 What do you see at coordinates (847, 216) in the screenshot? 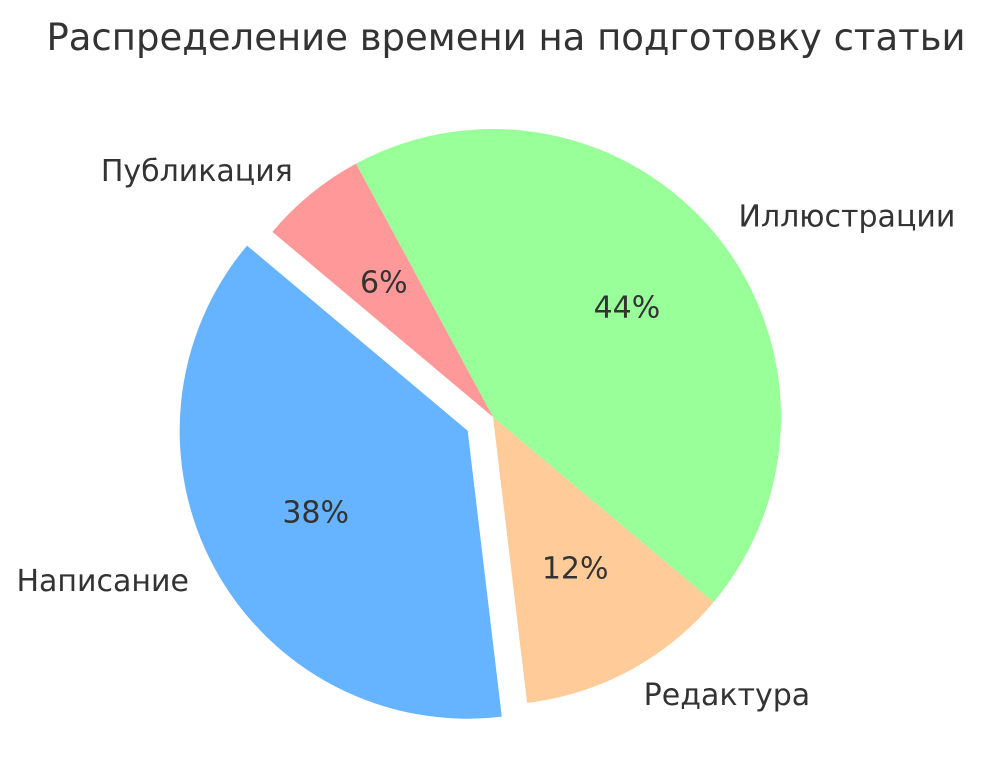
I see `slice-label-3: Иллюстрации` at bounding box center [847, 216].